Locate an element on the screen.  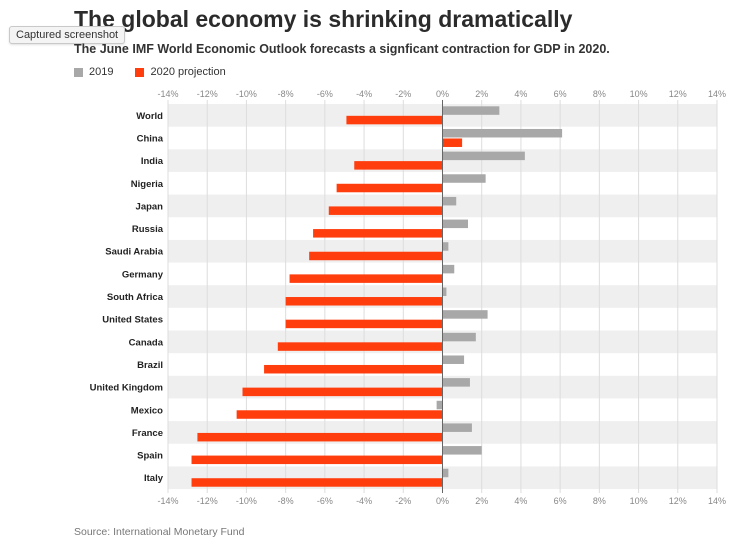
x-tick-label-bottom: 0% is located at coordinates (442, 501).